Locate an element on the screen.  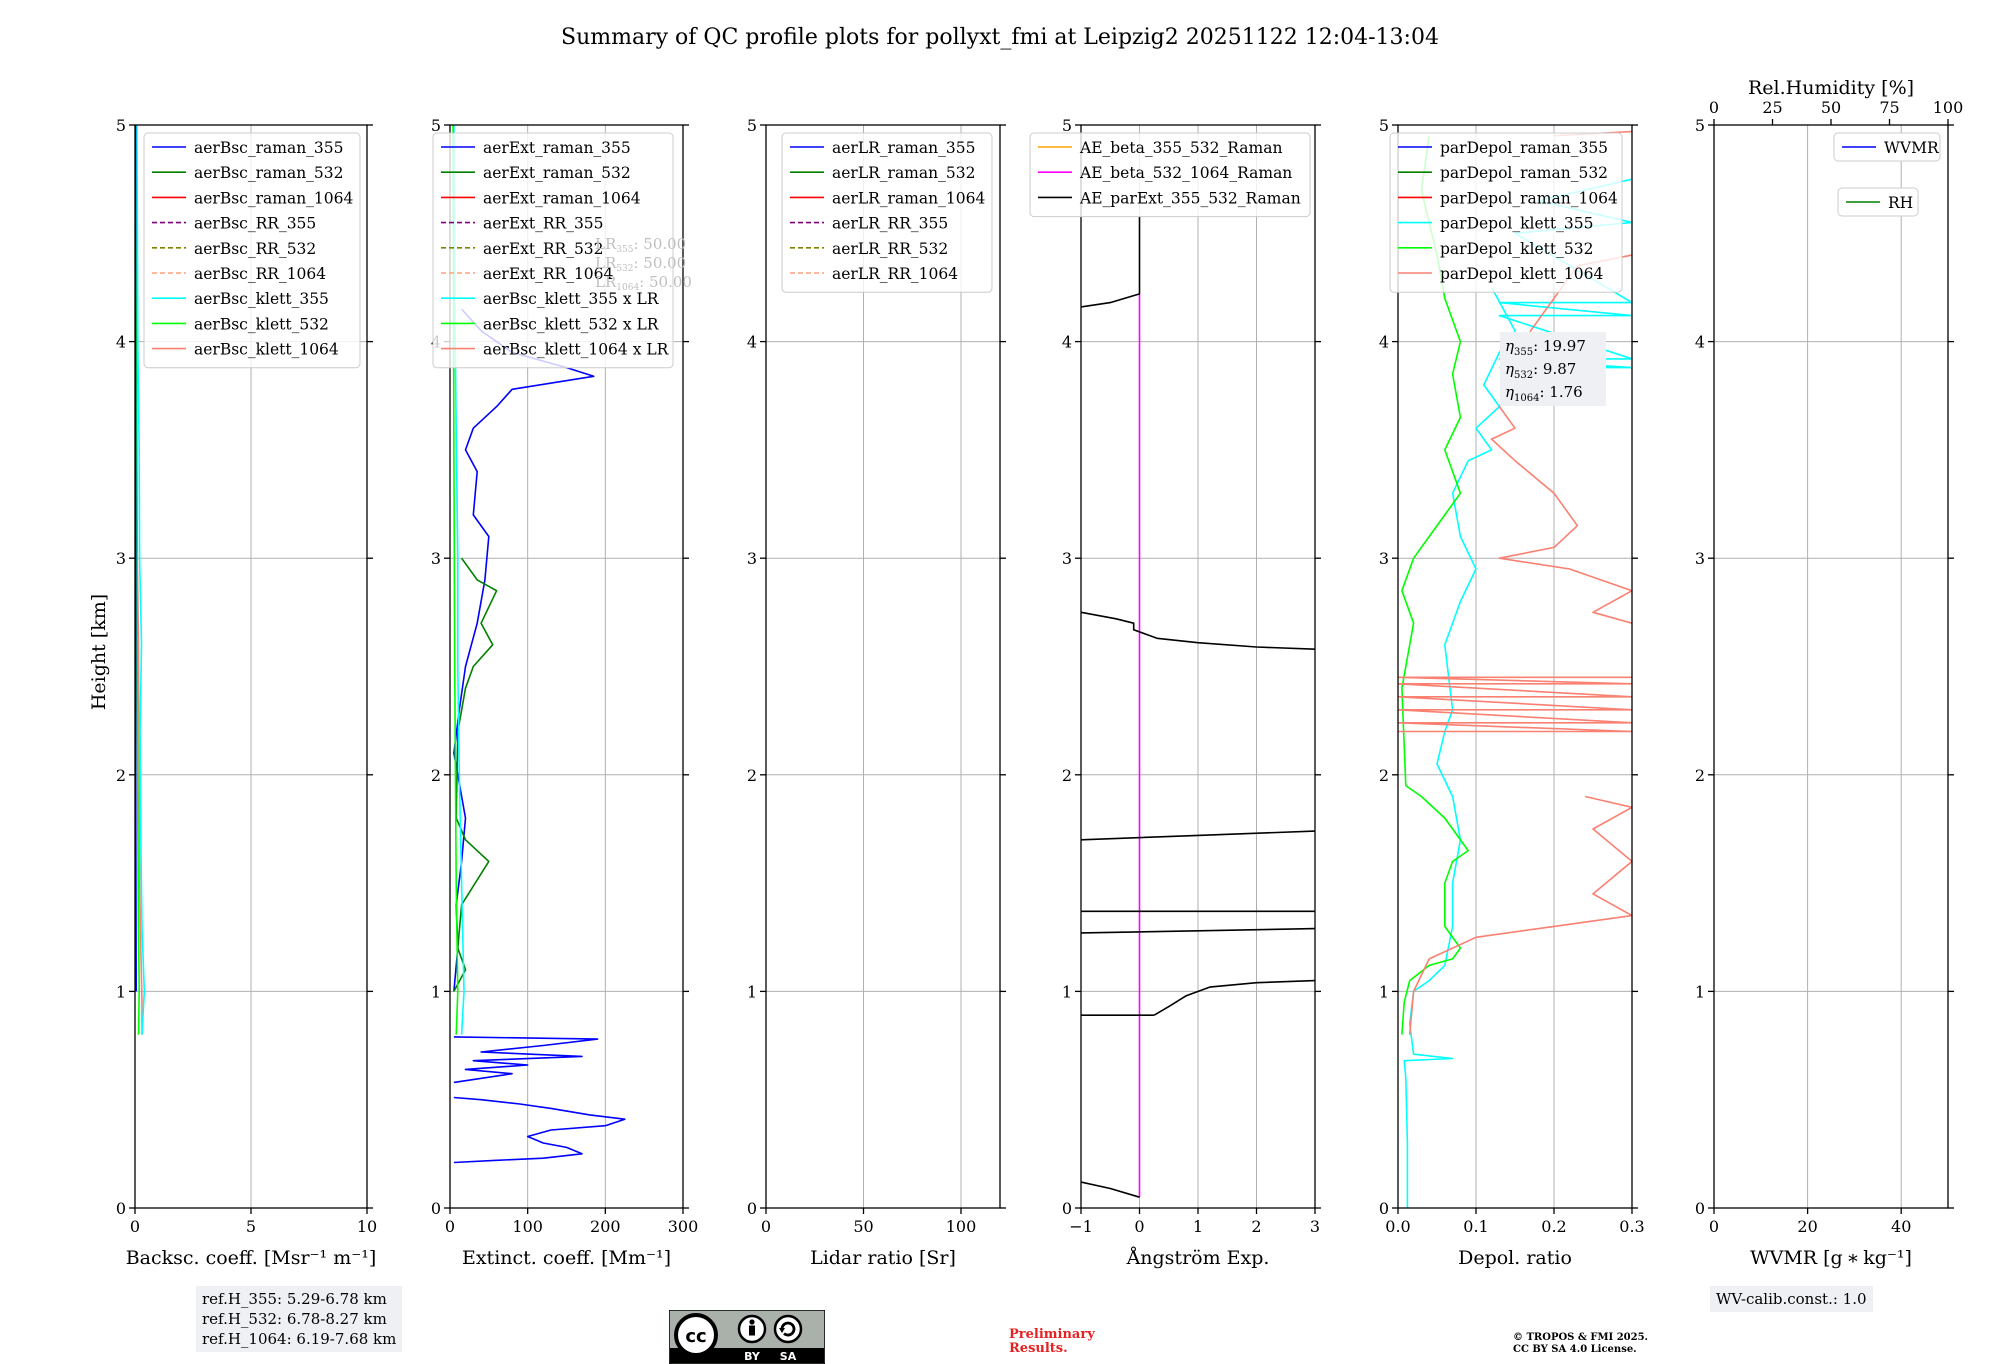
axes-frame-ext is located at coordinates (566, 666).